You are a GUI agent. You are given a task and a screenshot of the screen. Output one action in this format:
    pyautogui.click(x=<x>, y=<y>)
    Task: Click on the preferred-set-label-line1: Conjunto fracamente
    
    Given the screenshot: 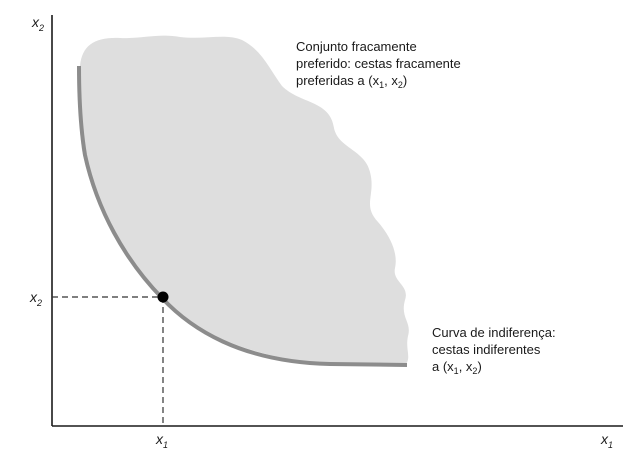 What is the action you would take?
    pyautogui.click(x=356, y=46)
    